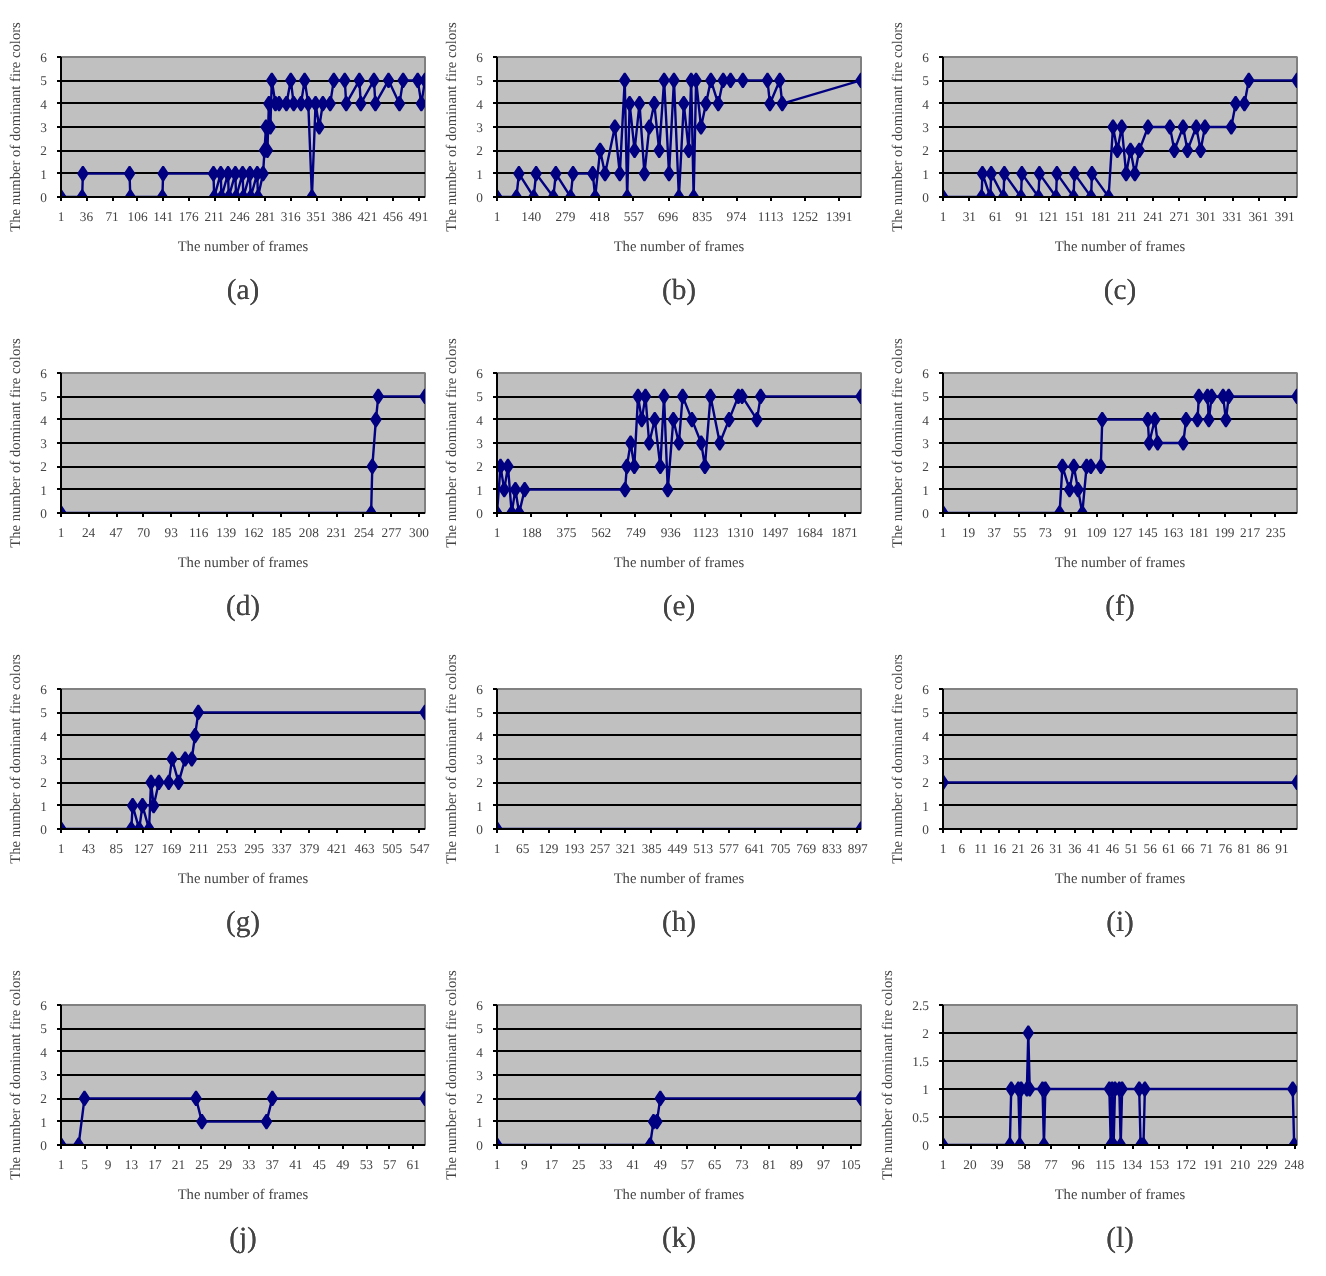  I want to click on text: (g), so click(243, 923).